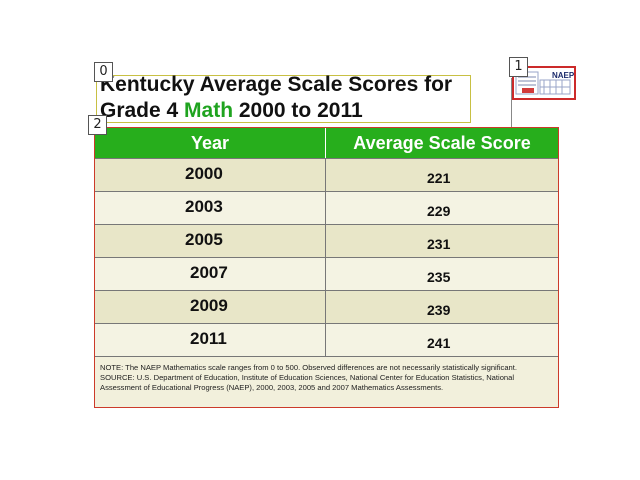 The image size is (640, 480). I want to click on score-cell: 241, so click(439, 343).